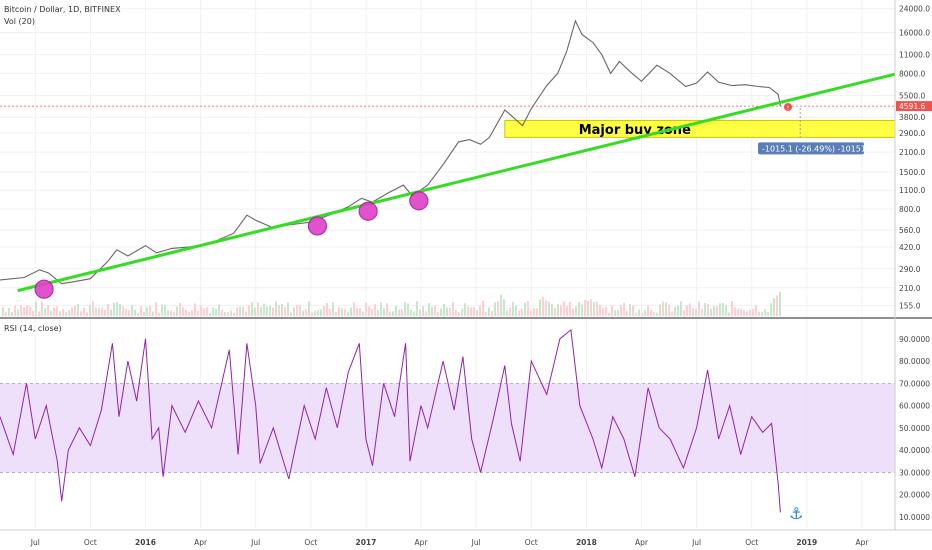 The image size is (932, 550). Describe the element at coordinates (910, 209) in the screenshot. I see `price-tick-label: 800.0` at that location.